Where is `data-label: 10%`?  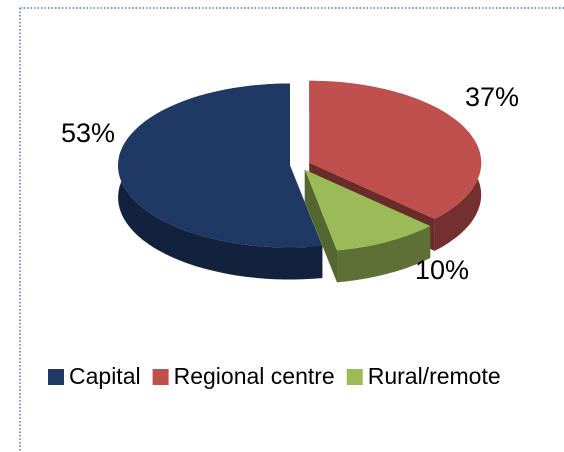 data-label: 10% is located at coordinates (442, 270).